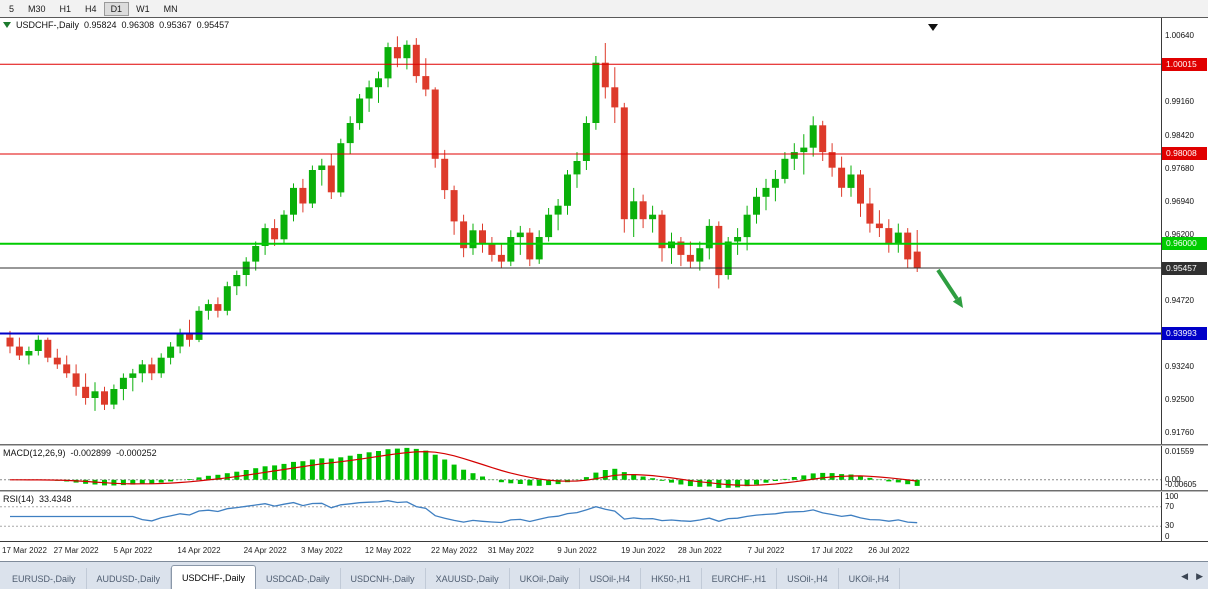 This screenshot has width=1208, height=589. What do you see at coordinates (1173, 479) in the screenshot?
I see `macd-axis-tick: 0.00` at bounding box center [1173, 479].